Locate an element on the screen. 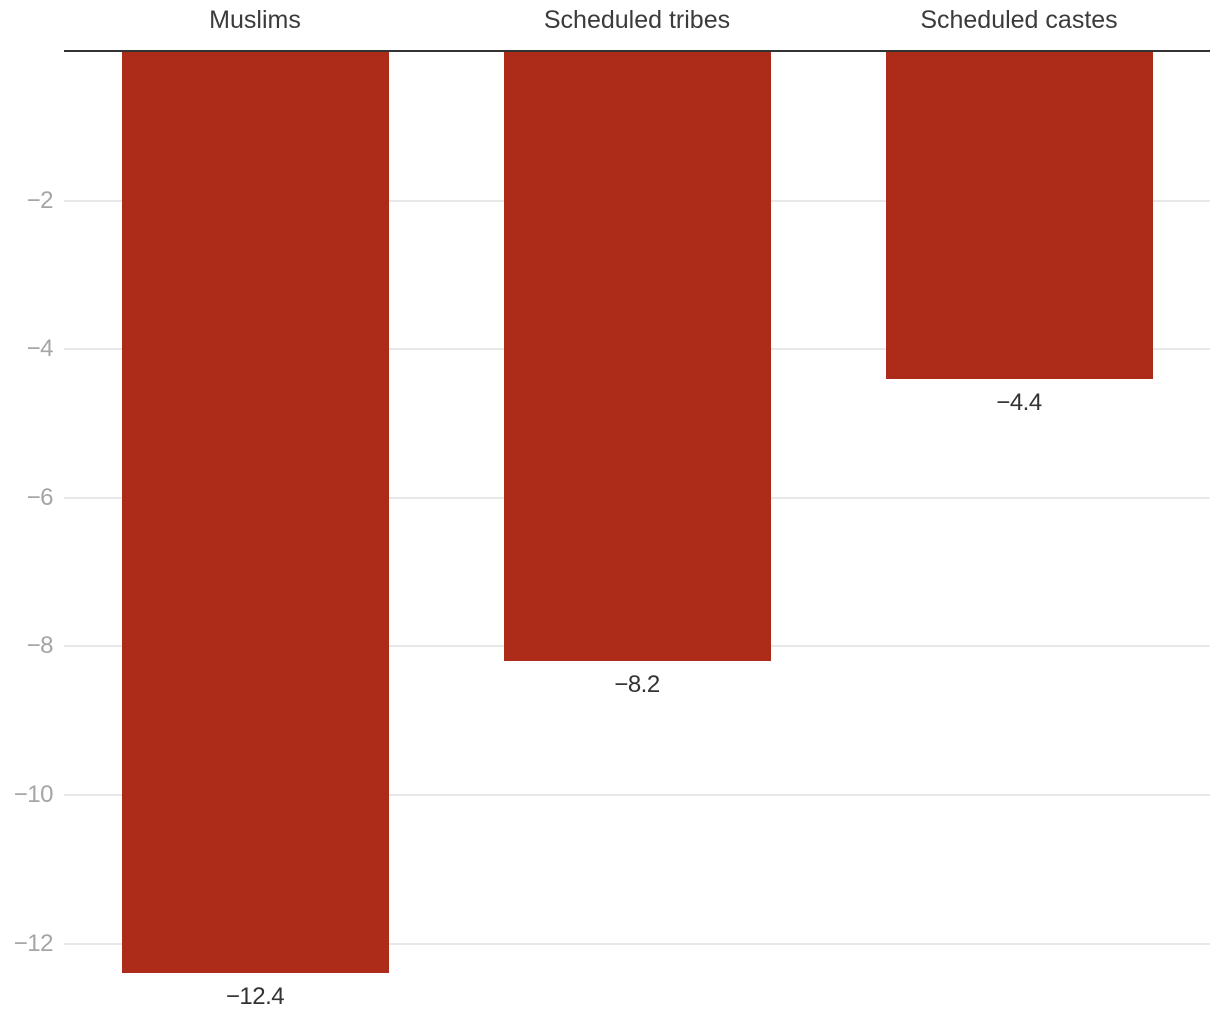  category-label-muslims: Muslims is located at coordinates (255, 20).